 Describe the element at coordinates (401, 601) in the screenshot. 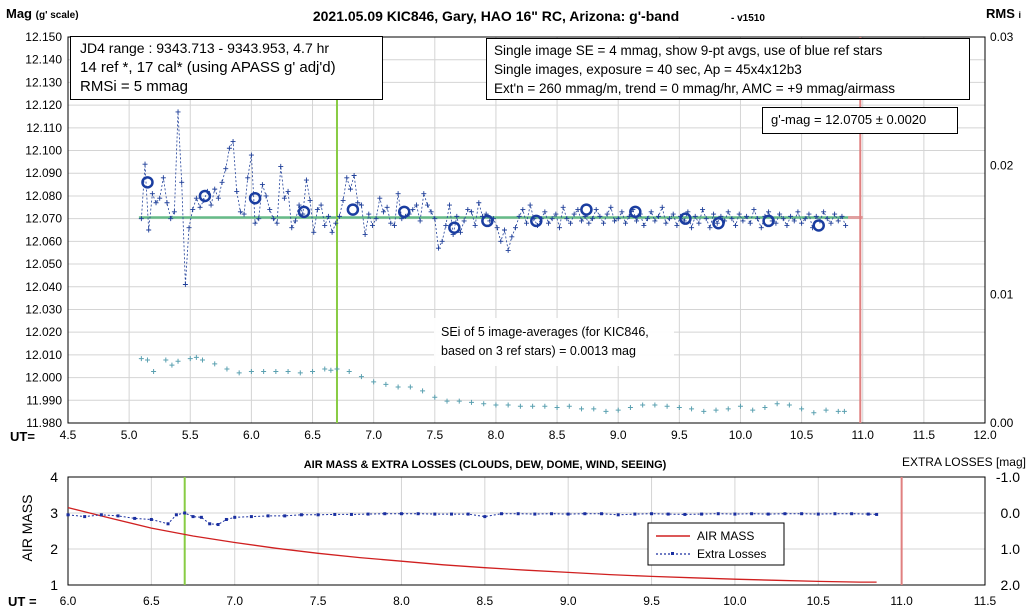

I see `bottom-x-tick-label: 8.0` at that location.